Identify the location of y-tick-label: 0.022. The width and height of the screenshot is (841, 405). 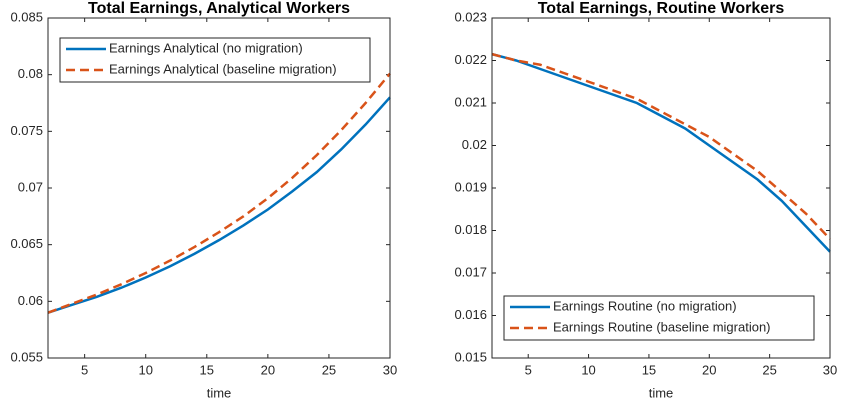
(470, 59).